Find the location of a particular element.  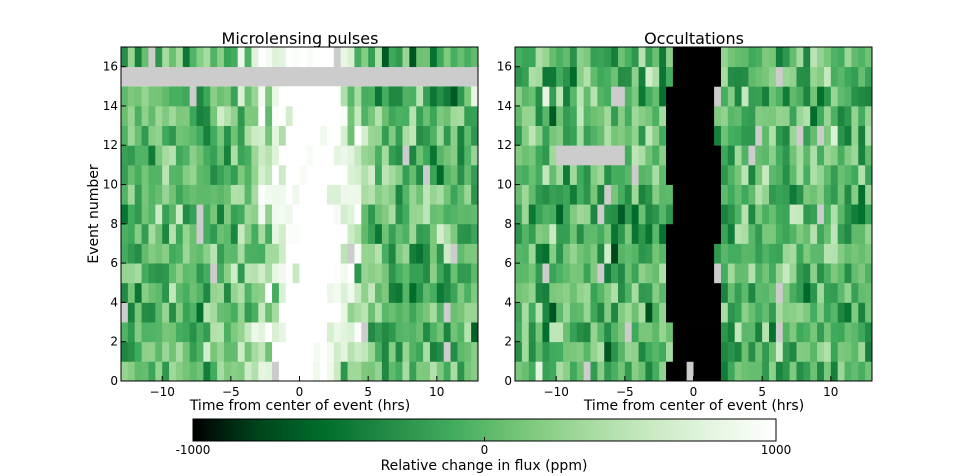

y-tick-label: 8 is located at coordinates (114, 224).